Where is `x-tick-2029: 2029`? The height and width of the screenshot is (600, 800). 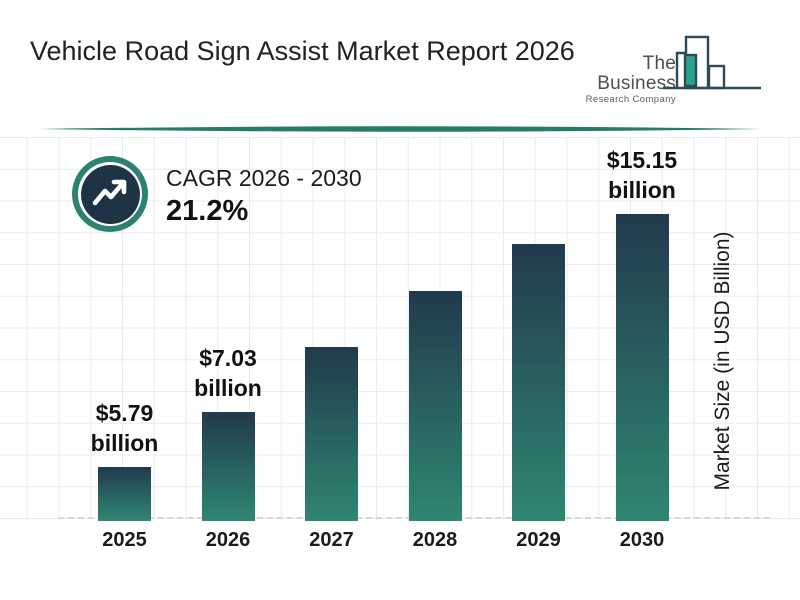 x-tick-2029: 2029 is located at coordinates (538, 540).